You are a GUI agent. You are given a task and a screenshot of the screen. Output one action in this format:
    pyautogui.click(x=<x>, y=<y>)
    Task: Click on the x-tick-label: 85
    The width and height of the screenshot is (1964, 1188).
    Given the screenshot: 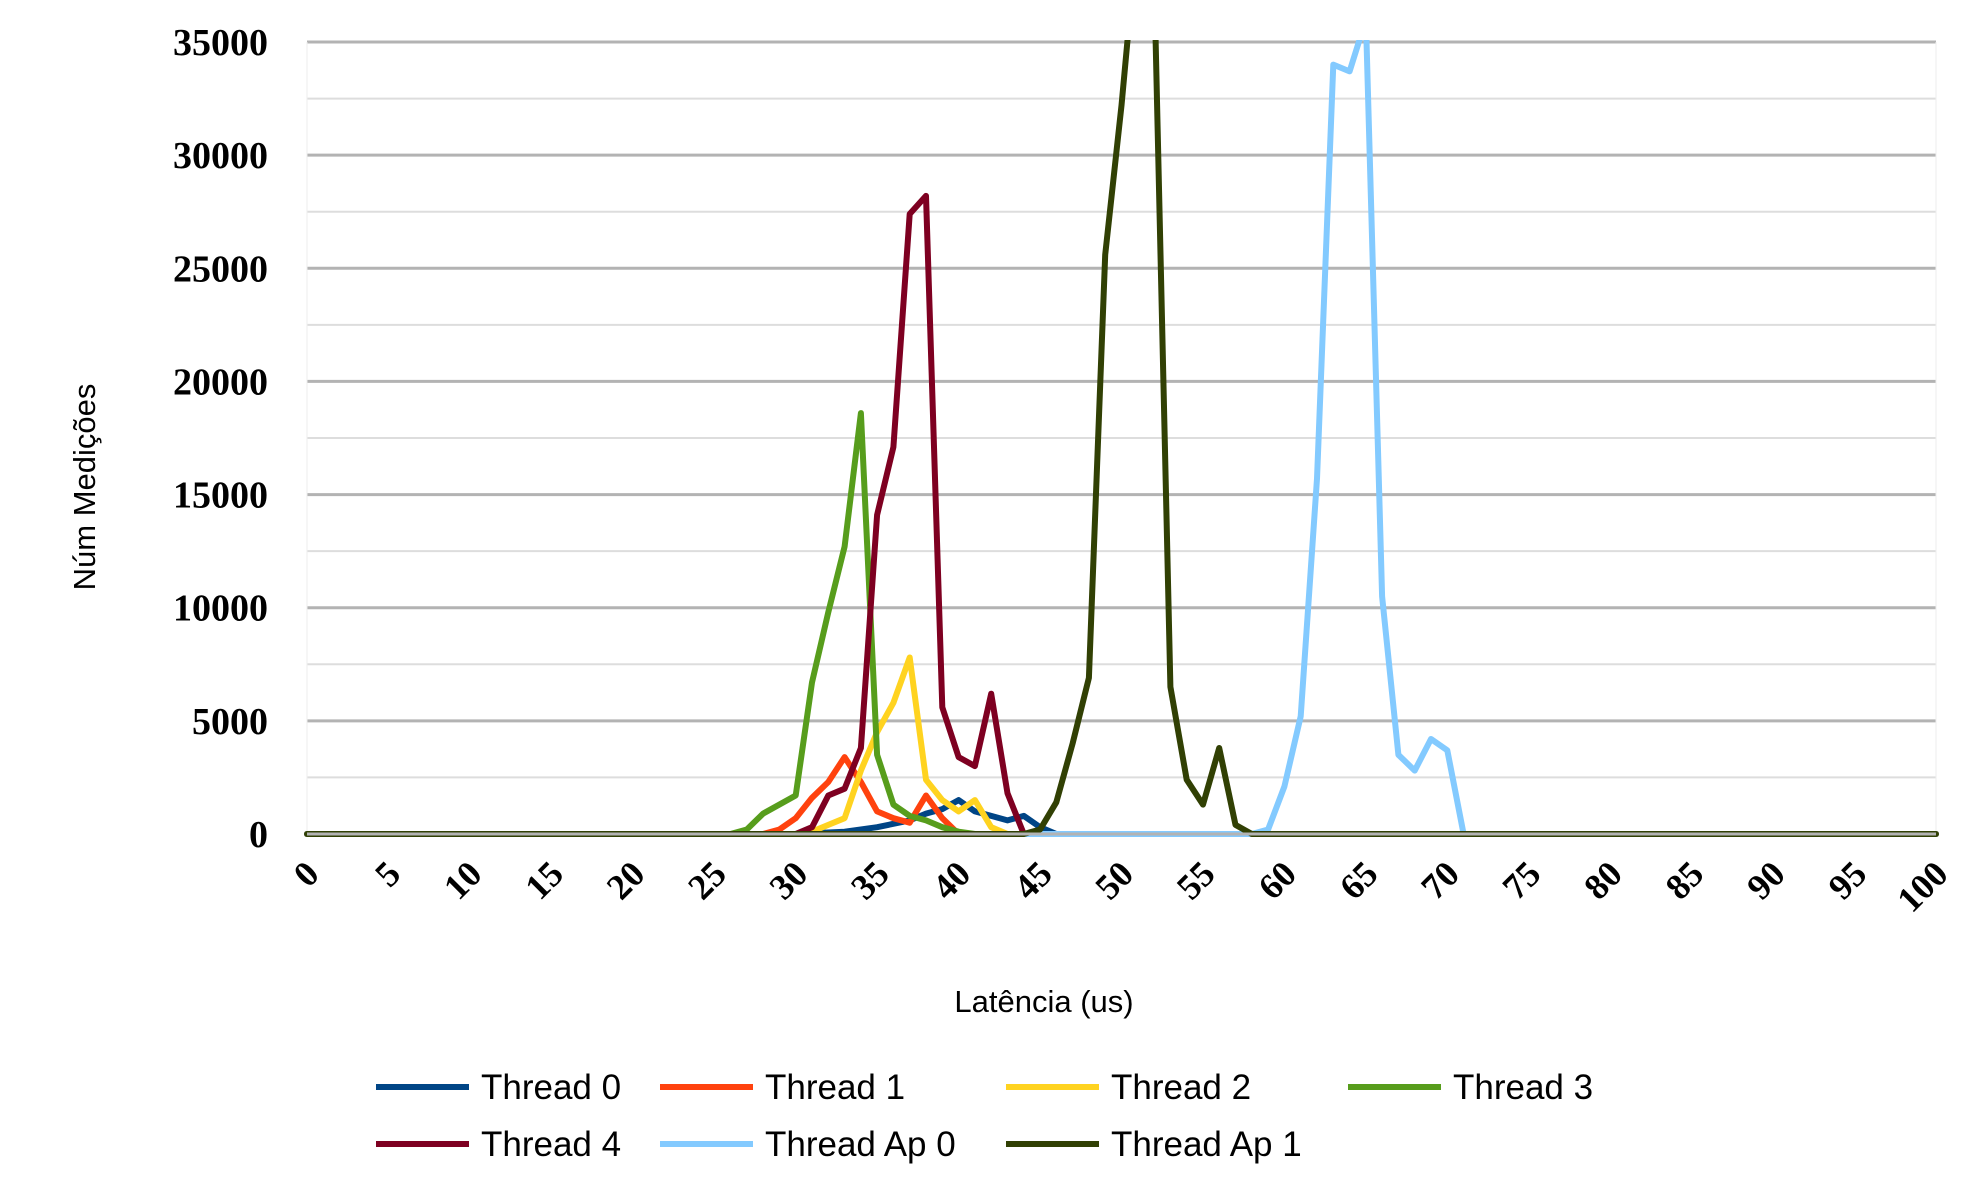 What is the action you would take?
    pyautogui.click(x=1685, y=880)
    